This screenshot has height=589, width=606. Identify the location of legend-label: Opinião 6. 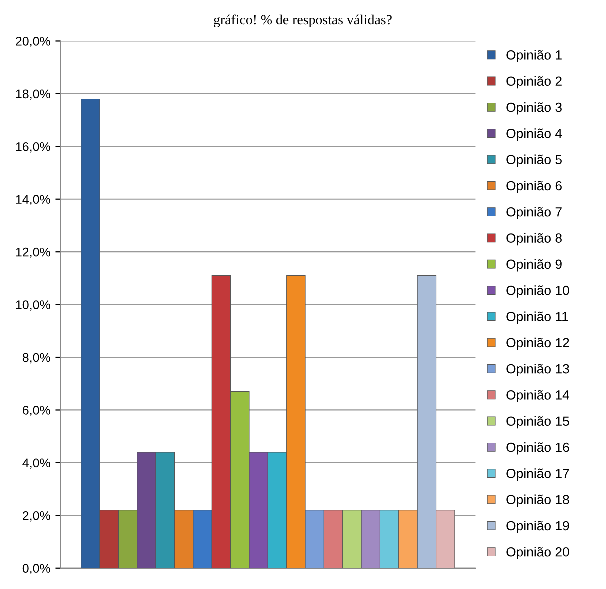
(534, 187).